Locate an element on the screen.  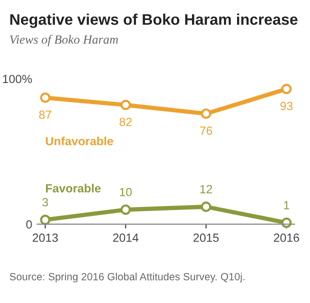
text: Unfavorable is located at coordinates (80, 141).